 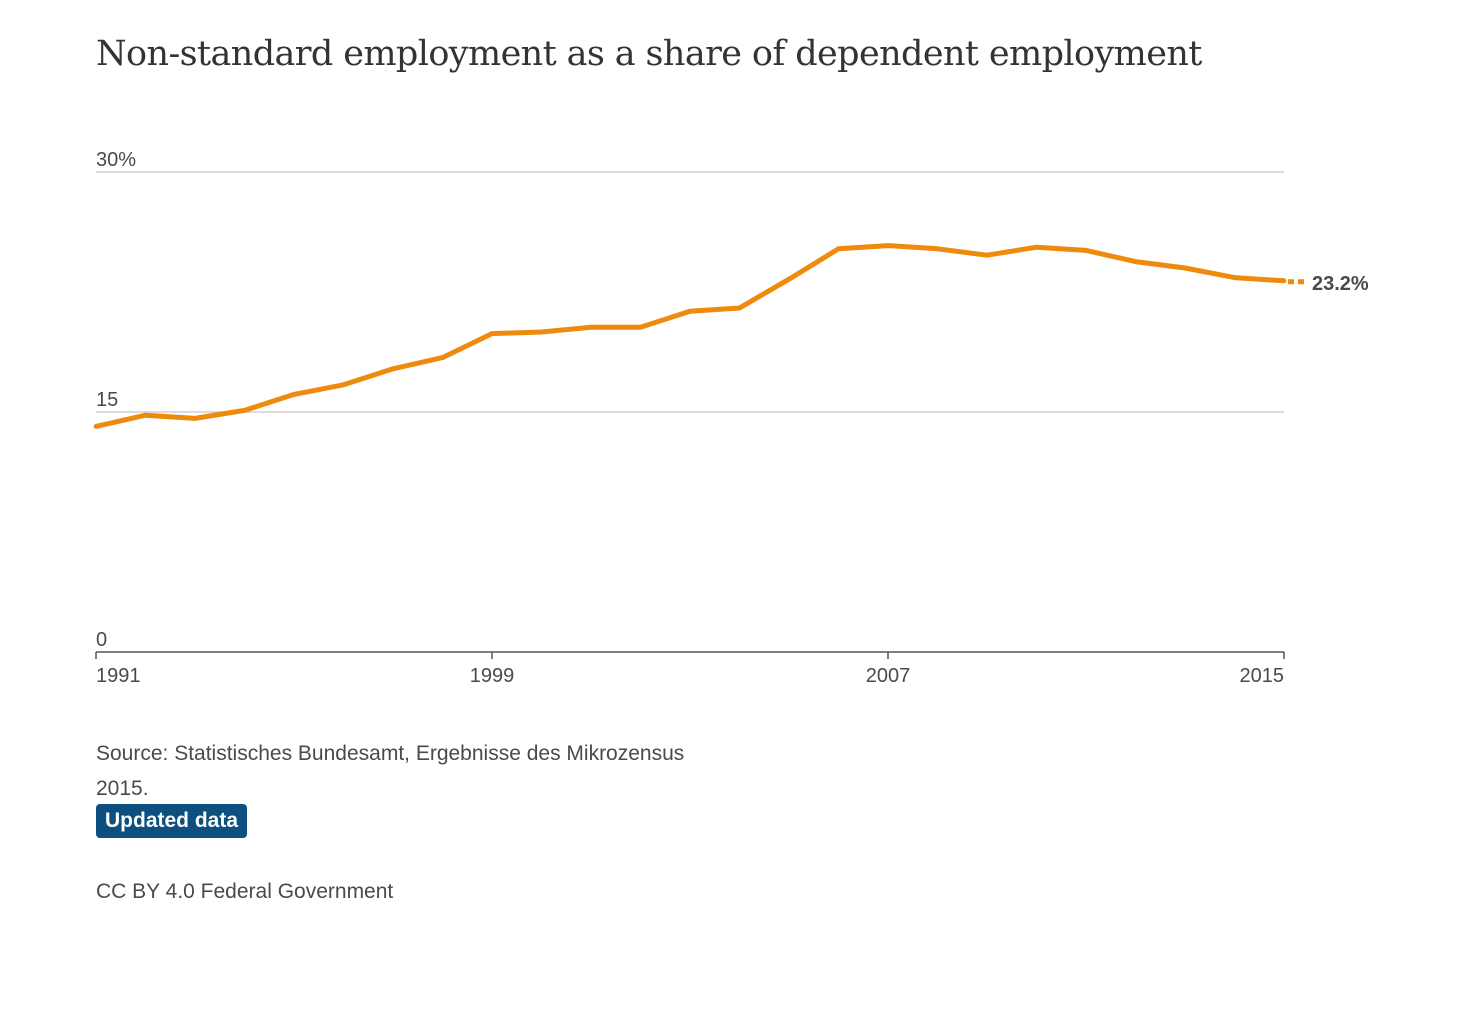 I want to click on x-axis, so click(x=690, y=655).